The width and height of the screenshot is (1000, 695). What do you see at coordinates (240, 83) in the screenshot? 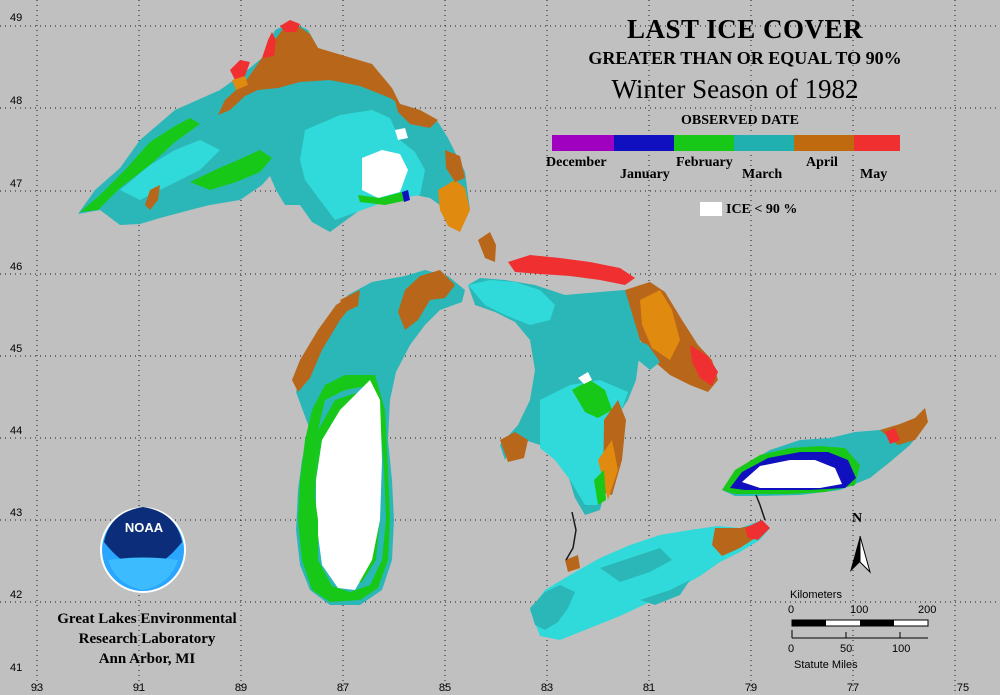
I see `superior-nw-orange` at bounding box center [240, 83].